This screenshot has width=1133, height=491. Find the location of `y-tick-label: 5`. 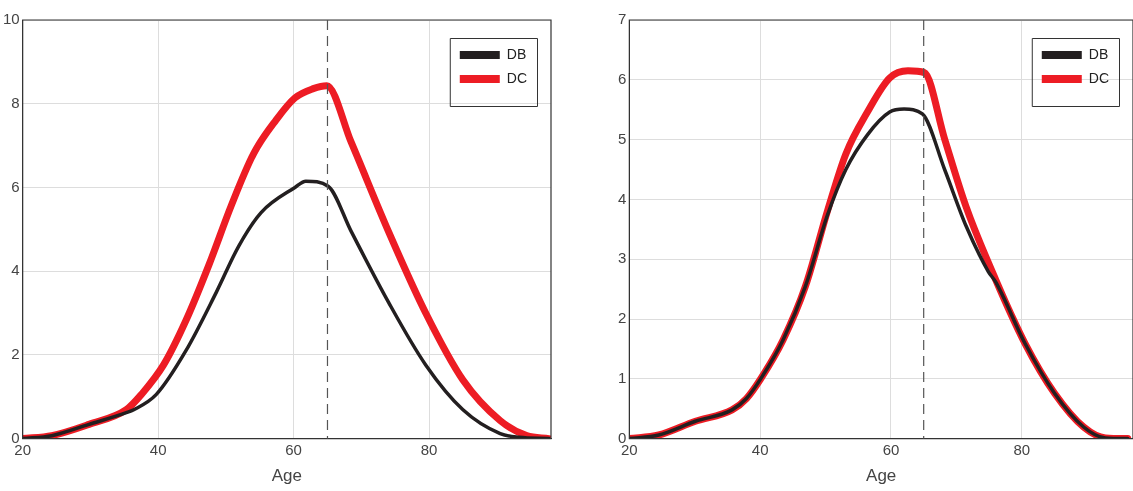

y-tick-label: 5 is located at coordinates (622, 138).